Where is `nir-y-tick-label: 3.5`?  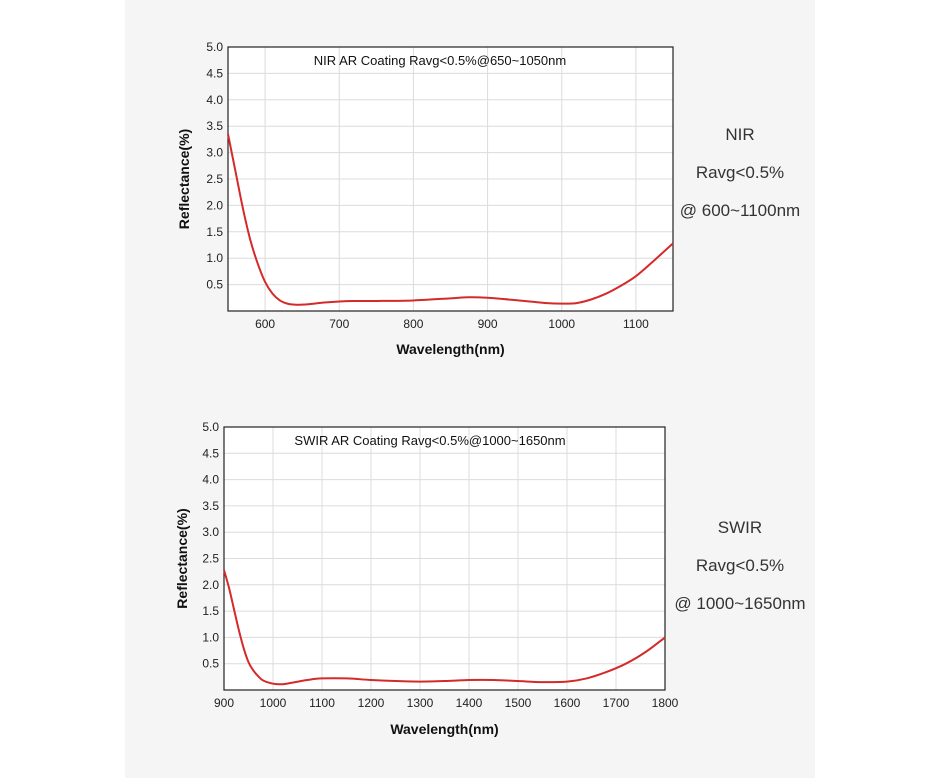
nir-y-tick-label: 3.5 is located at coordinates (214, 126).